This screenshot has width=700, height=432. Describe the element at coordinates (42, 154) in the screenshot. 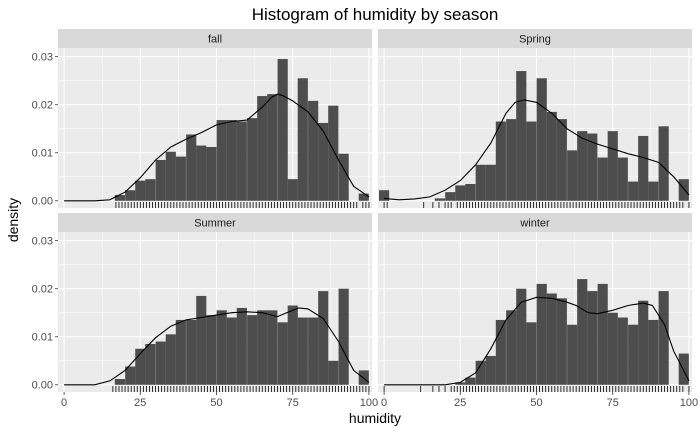

I see `y-tick-label: 0.01` at that location.